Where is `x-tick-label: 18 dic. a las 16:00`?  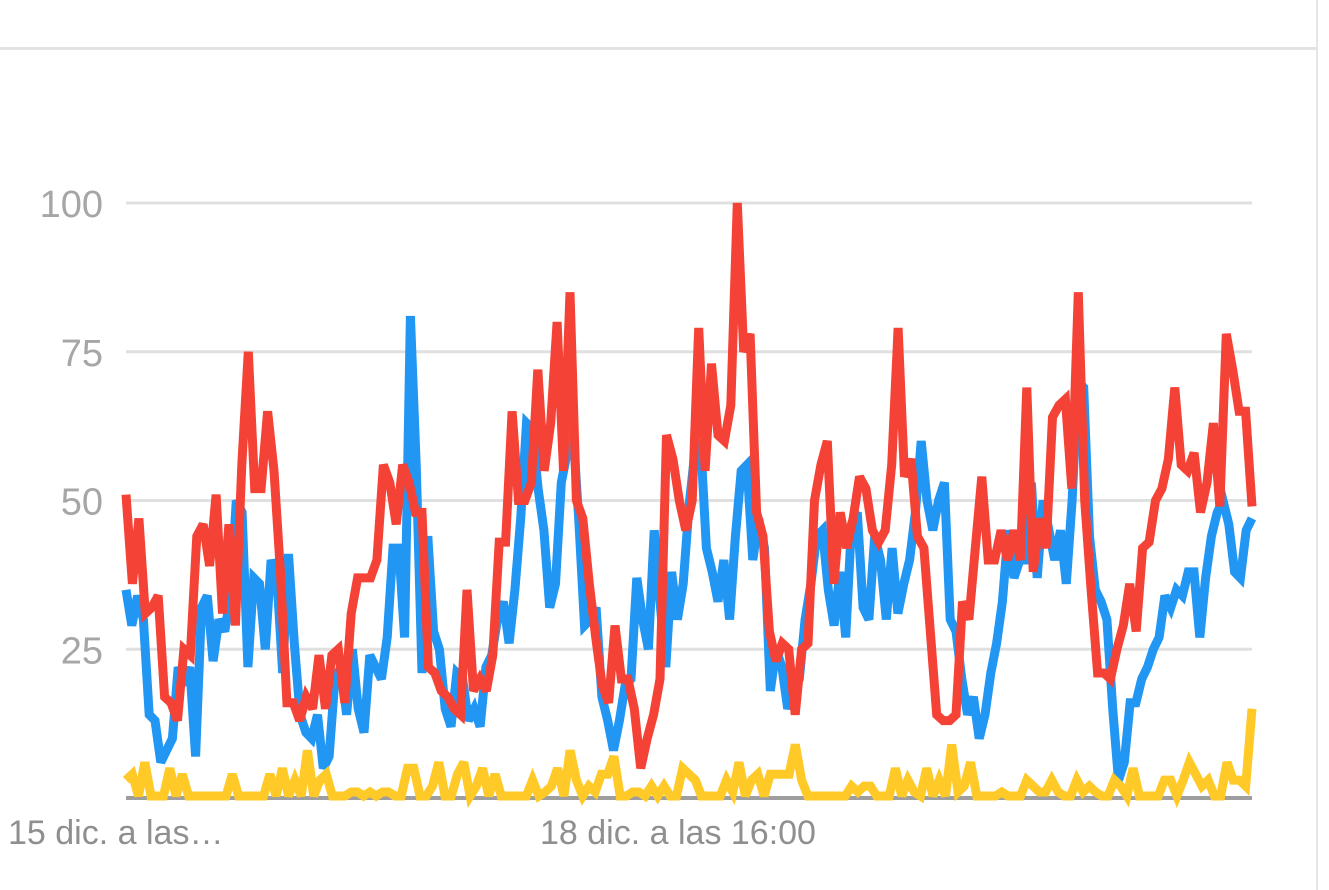 x-tick-label: 18 dic. a las 16:00 is located at coordinates (678, 833).